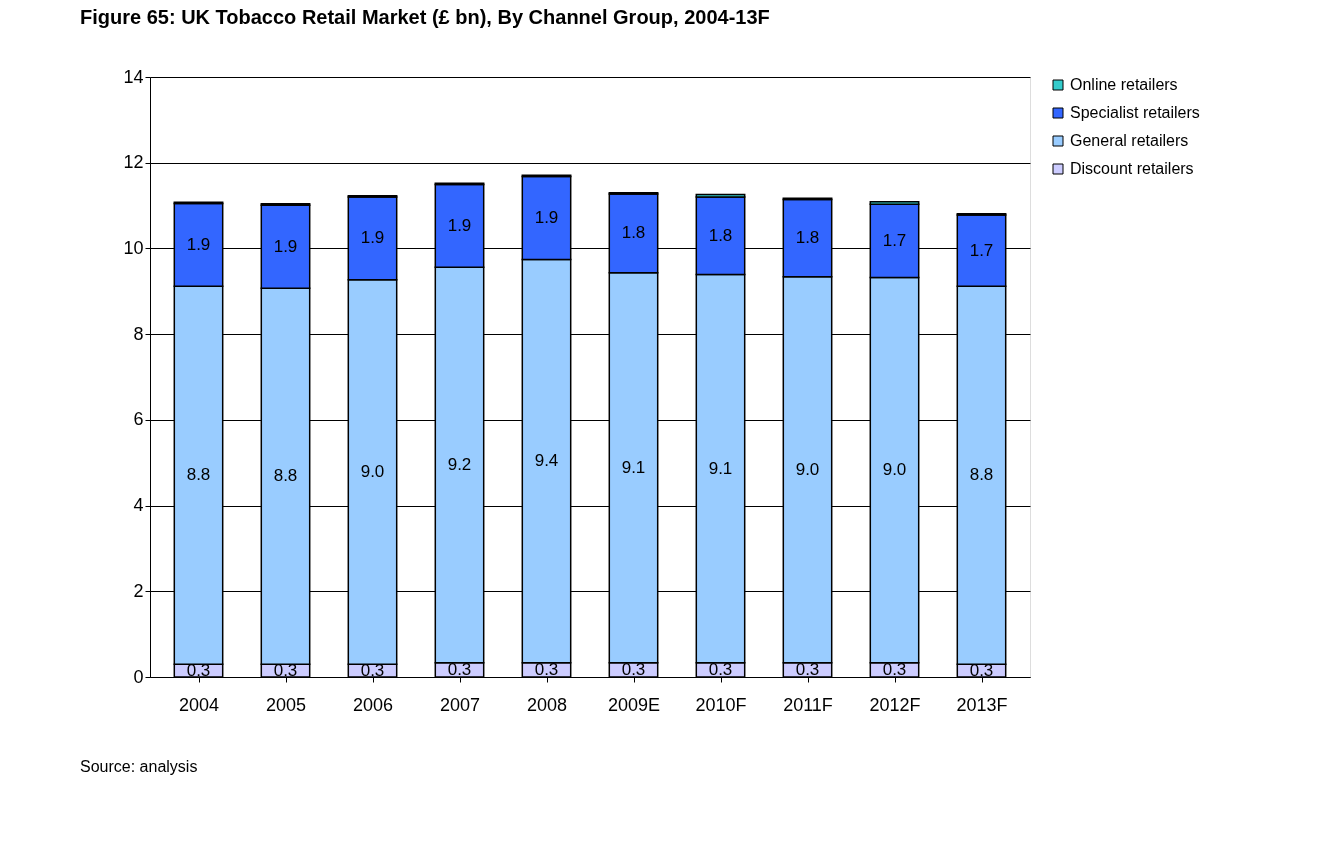 The width and height of the screenshot is (1329, 858). Describe the element at coordinates (138, 505) in the screenshot. I see `y-tick-label: 4` at that location.